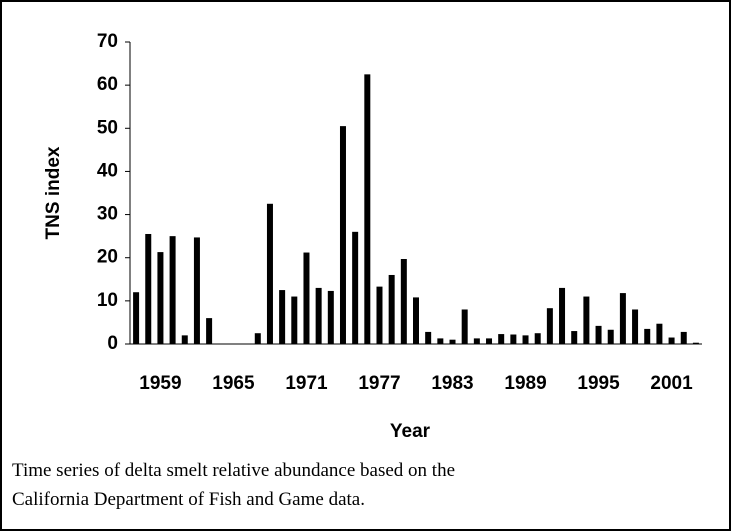 The height and width of the screenshot is (531, 731). What do you see at coordinates (671, 383) in the screenshot?
I see `x-tick-label: 2001` at bounding box center [671, 383].